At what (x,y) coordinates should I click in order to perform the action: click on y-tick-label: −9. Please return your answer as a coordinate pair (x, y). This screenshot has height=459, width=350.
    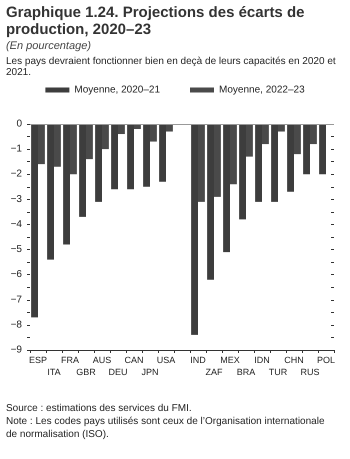
    Looking at the image, I should click on (16, 350).